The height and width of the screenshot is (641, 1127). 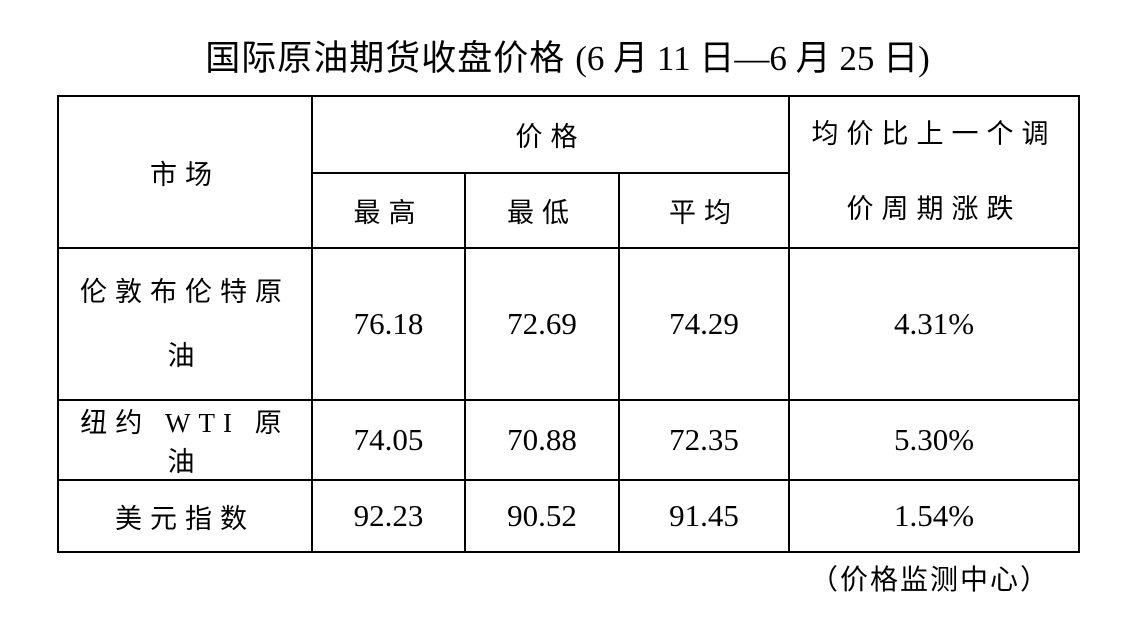 What do you see at coordinates (704, 324) in the screenshot?
I see `avg-cell: 74.29` at bounding box center [704, 324].